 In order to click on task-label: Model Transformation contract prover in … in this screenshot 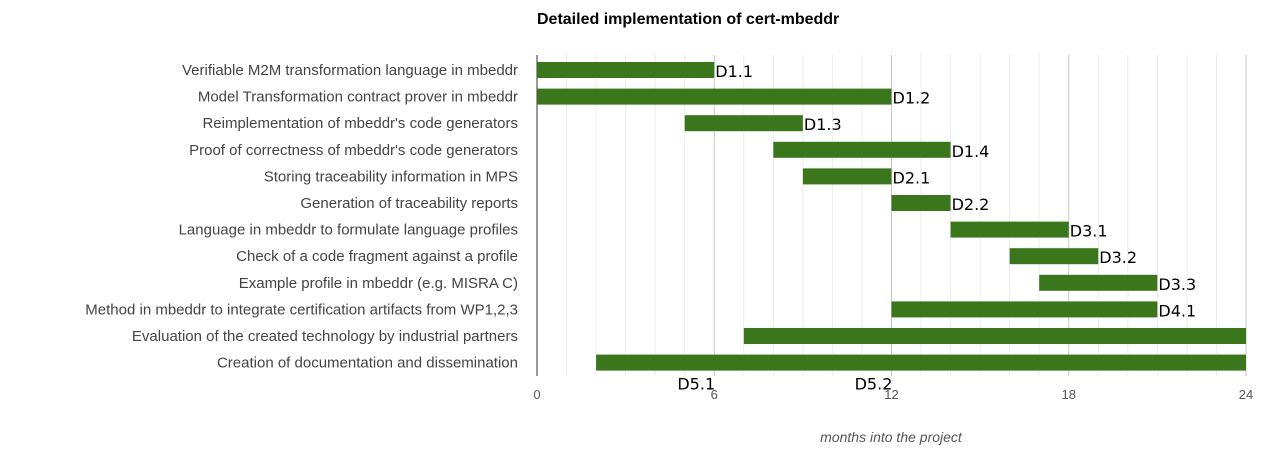, I will do `click(358, 97)`.